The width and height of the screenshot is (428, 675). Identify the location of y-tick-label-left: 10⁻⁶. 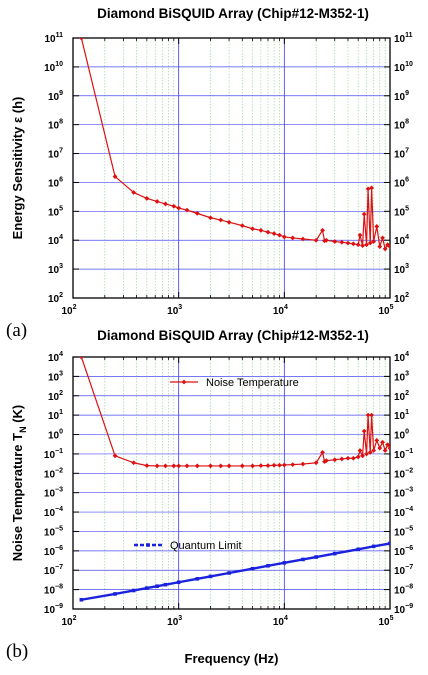
(53, 551).